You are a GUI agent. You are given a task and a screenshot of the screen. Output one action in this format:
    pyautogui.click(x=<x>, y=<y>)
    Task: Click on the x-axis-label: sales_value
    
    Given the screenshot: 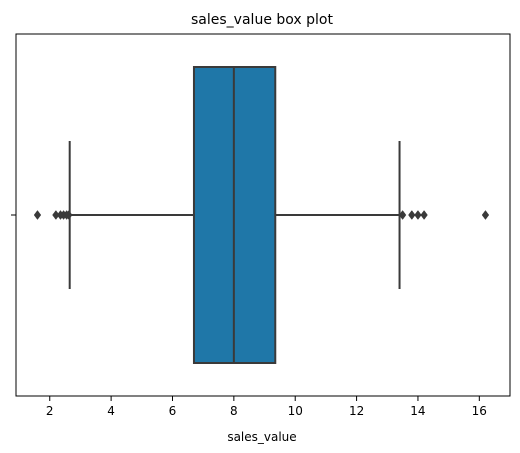 What is the action you would take?
    pyautogui.click(x=261, y=437)
    